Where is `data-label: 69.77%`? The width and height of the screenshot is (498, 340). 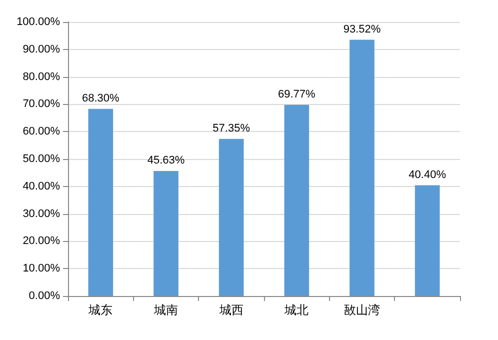
data-label: 69.77% is located at coordinates (297, 94).